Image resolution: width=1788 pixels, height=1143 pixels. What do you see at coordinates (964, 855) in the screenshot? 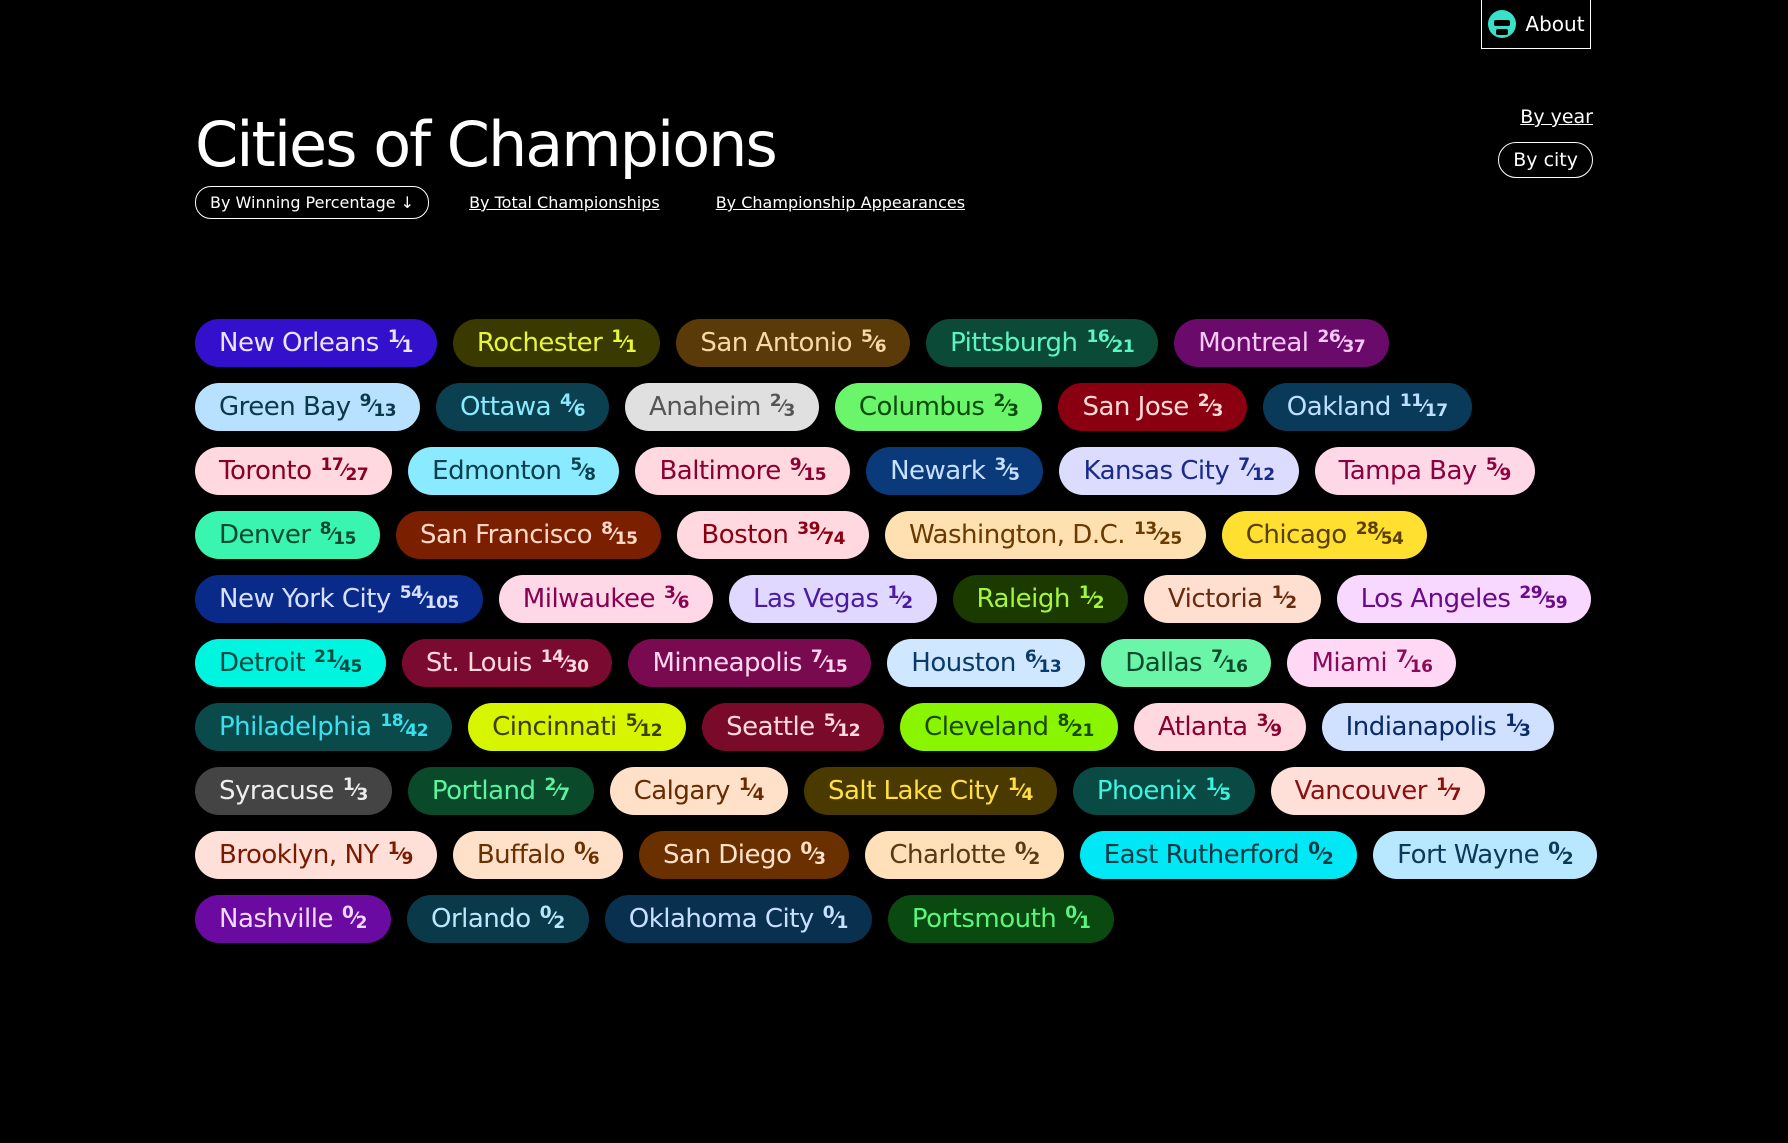
I see `city-pill: Charlotte 0 ⁄ 2` at bounding box center [964, 855].